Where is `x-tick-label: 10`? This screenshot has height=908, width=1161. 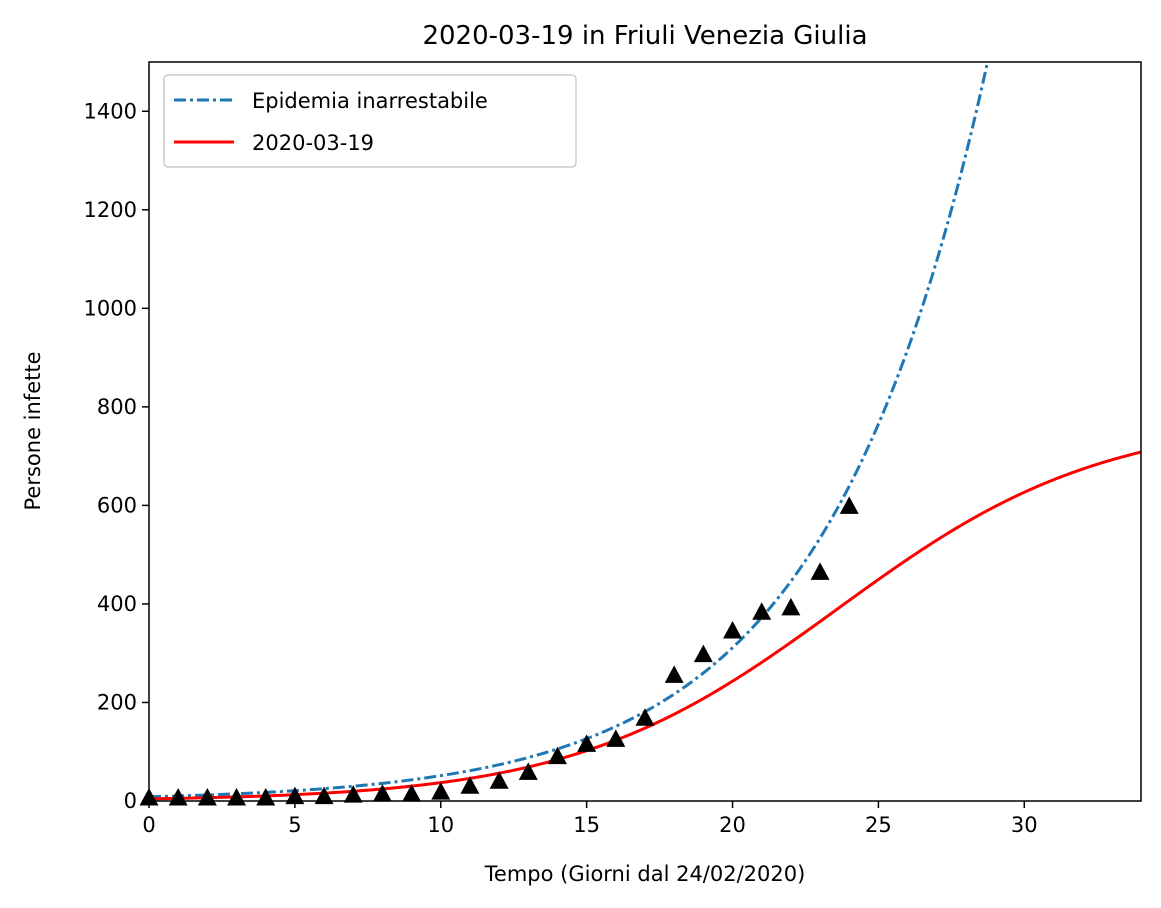 x-tick-label: 10 is located at coordinates (440, 825).